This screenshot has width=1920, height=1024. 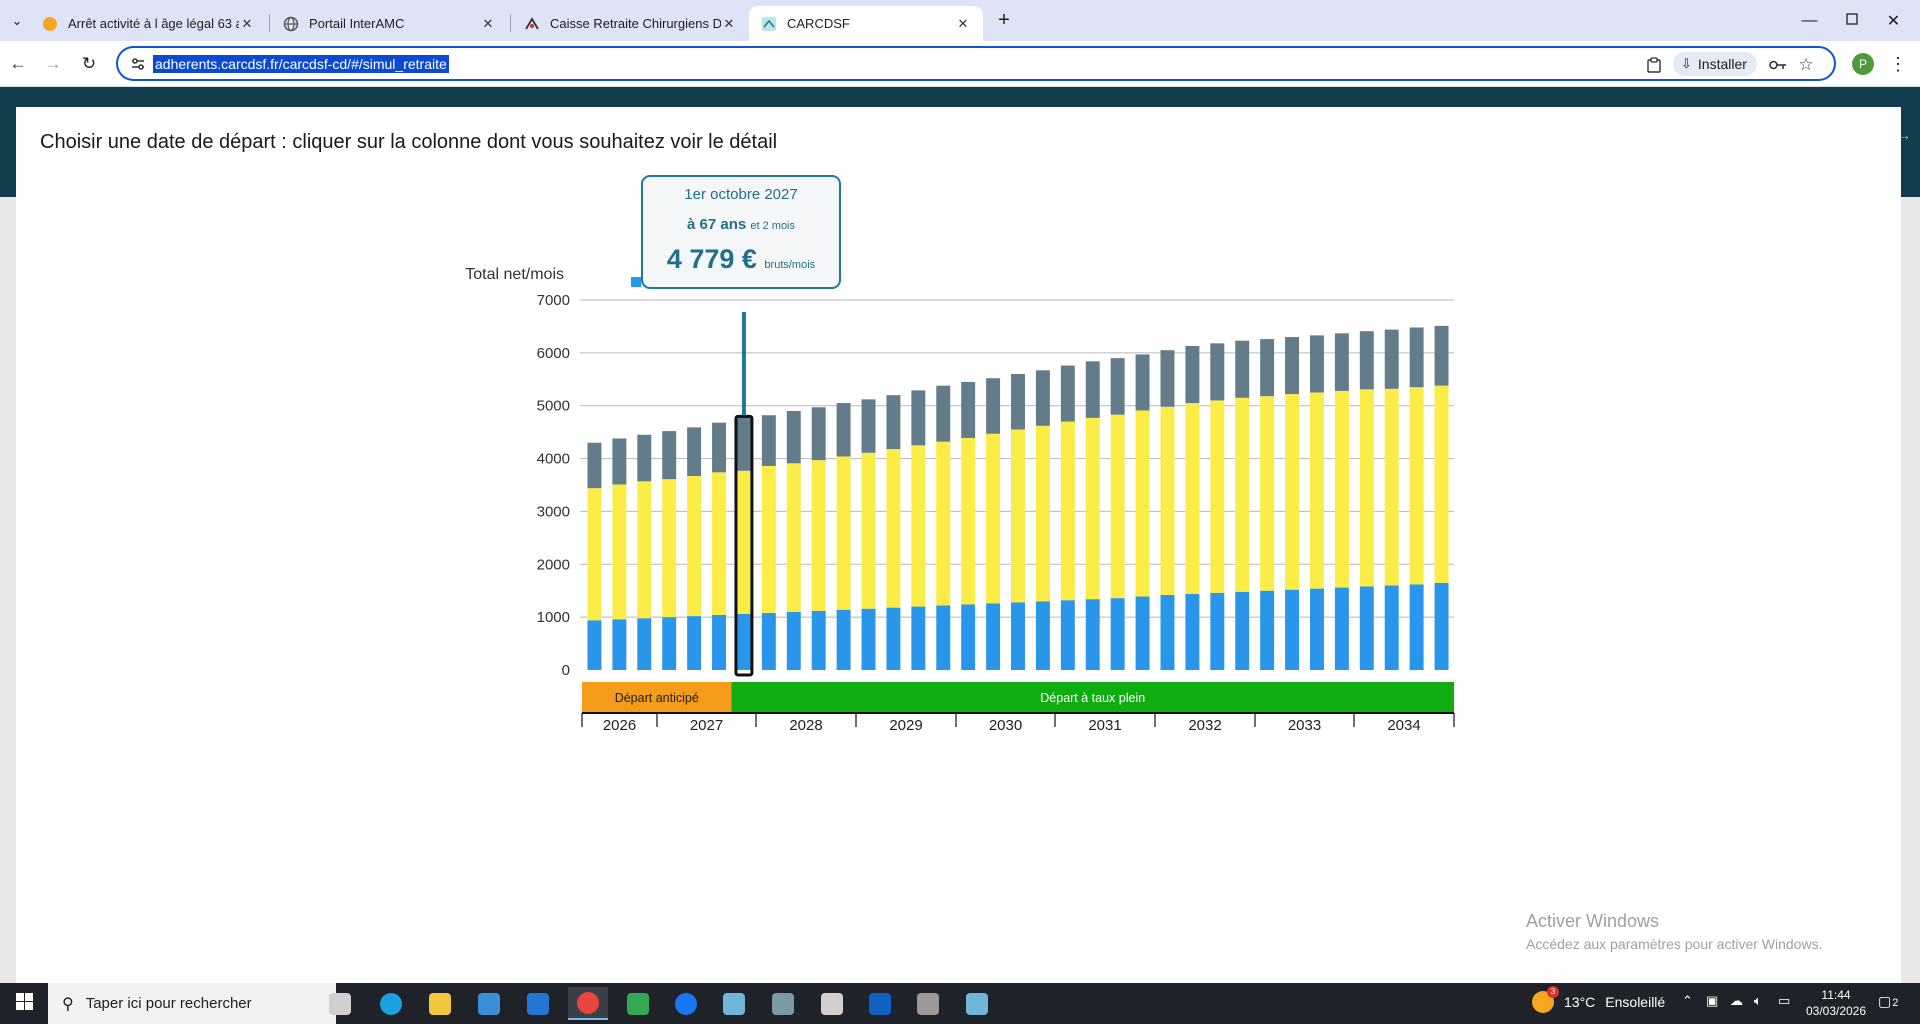 What do you see at coordinates (1712, 1000) in the screenshot?
I see `meet-now-icon: ▣` at bounding box center [1712, 1000].